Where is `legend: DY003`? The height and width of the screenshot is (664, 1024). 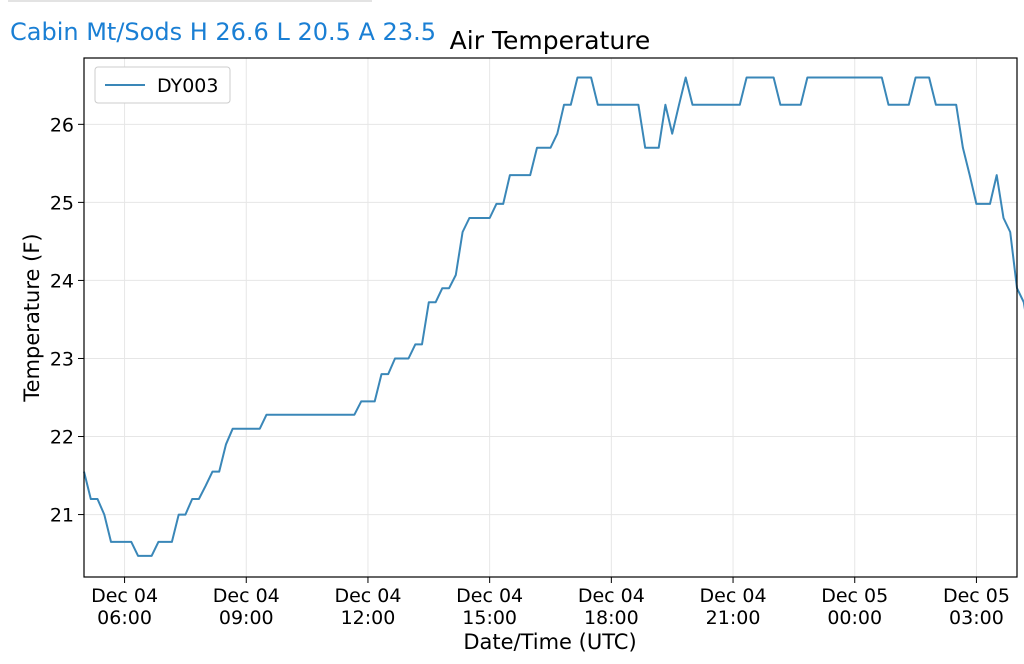 legend: DY003 is located at coordinates (162, 85).